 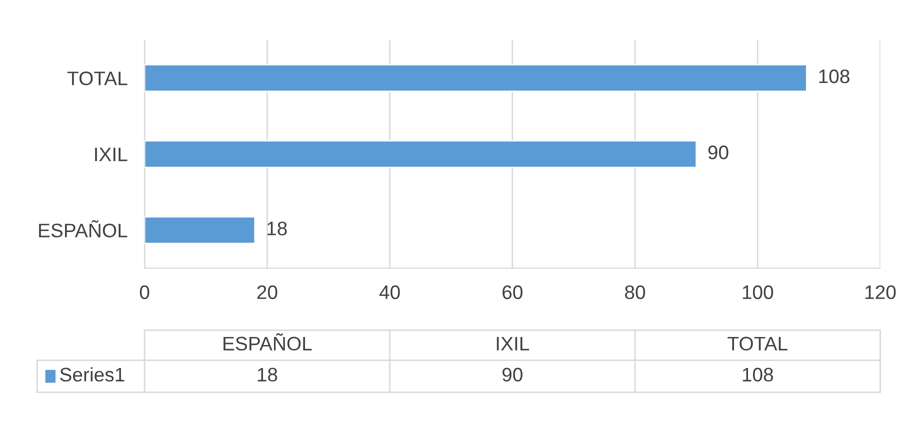 What do you see at coordinates (718, 153) in the screenshot?
I see `data-label: 90` at bounding box center [718, 153].